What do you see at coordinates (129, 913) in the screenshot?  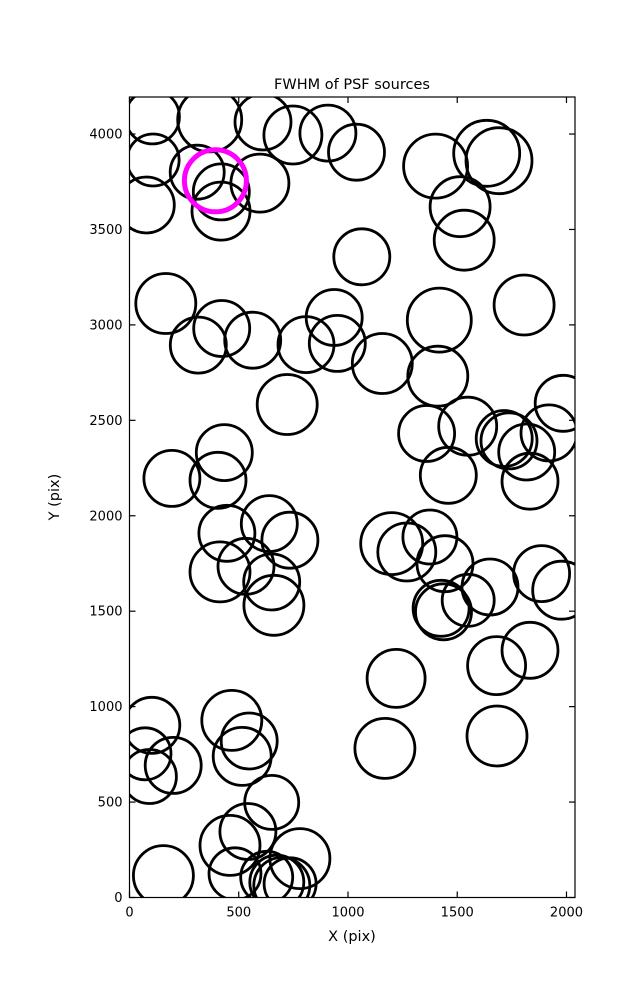 I see `x-tick-label: 0` at bounding box center [129, 913].